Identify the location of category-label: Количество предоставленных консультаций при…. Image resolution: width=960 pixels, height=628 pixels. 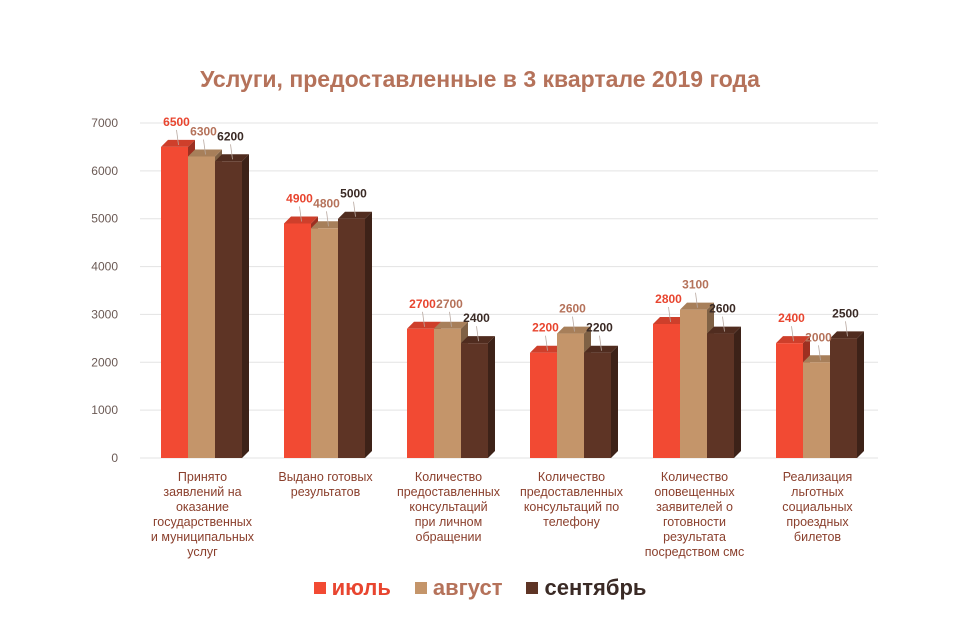
(449, 507).